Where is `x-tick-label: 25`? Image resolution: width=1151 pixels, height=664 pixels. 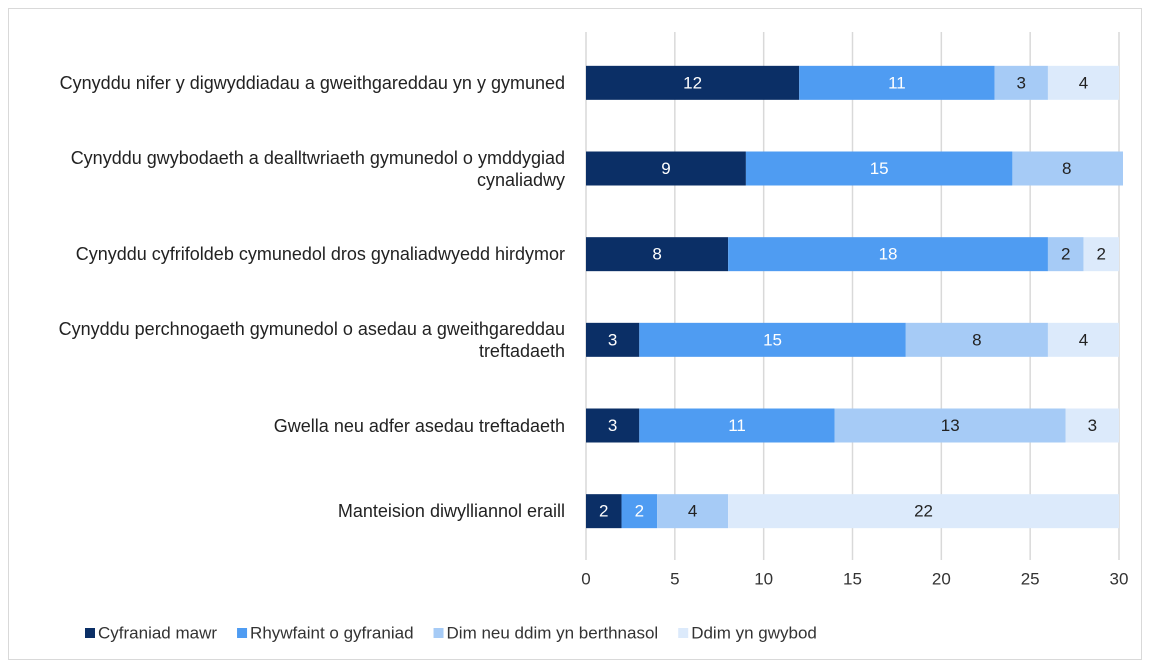 x-tick-label: 25 is located at coordinates (1030, 578).